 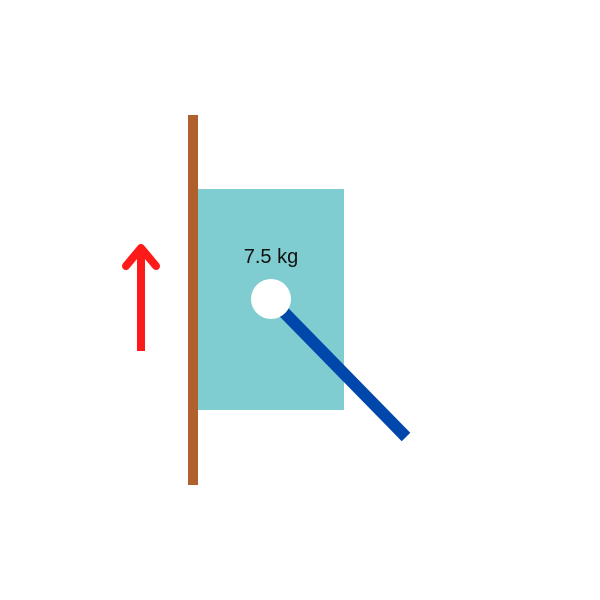 What do you see at coordinates (271, 299) in the screenshot?
I see `pivot-point` at bounding box center [271, 299].